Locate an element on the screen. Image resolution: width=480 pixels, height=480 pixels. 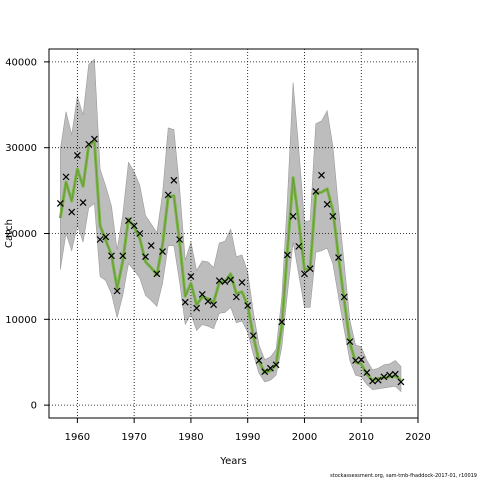
y-tick-label: 30000 is located at coordinates (21, 148).